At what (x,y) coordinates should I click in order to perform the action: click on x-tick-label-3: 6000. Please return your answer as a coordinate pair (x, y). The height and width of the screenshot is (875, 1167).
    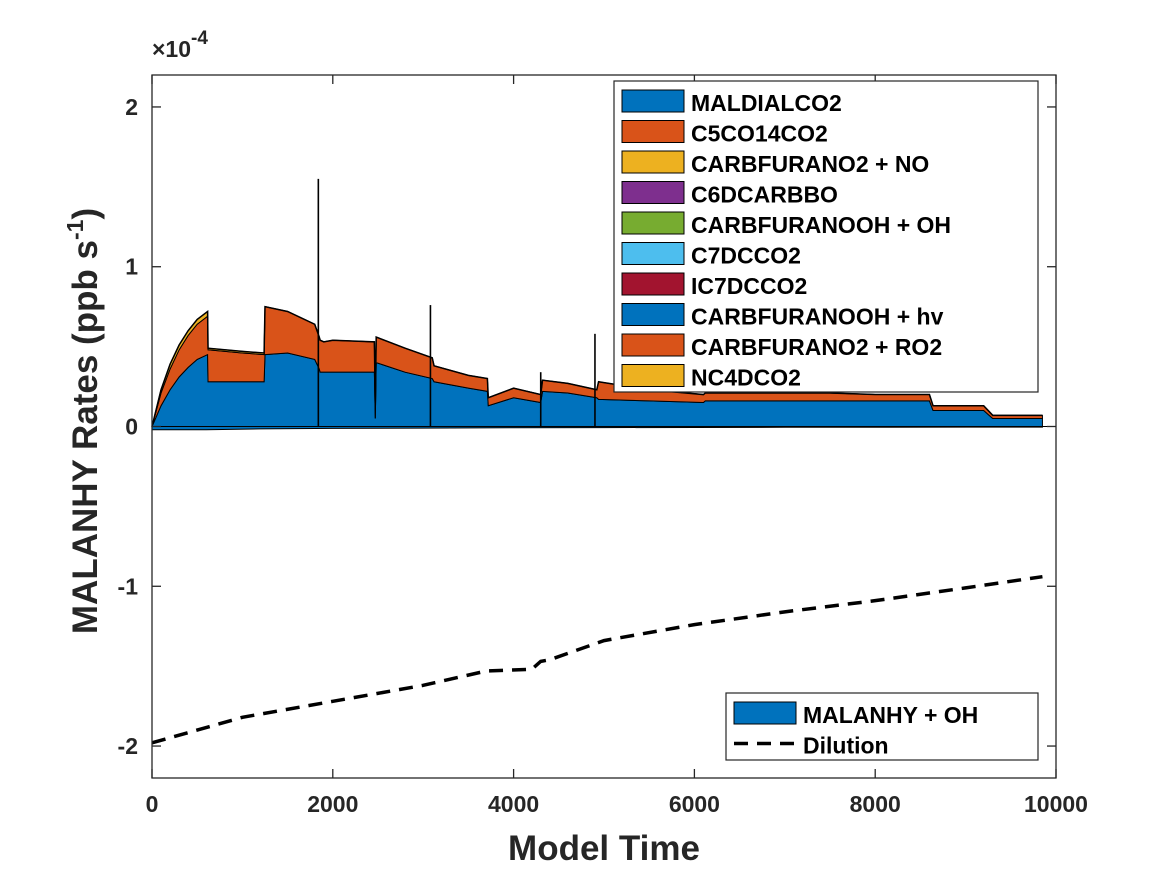
    Looking at the image, I should click on (694, 804).